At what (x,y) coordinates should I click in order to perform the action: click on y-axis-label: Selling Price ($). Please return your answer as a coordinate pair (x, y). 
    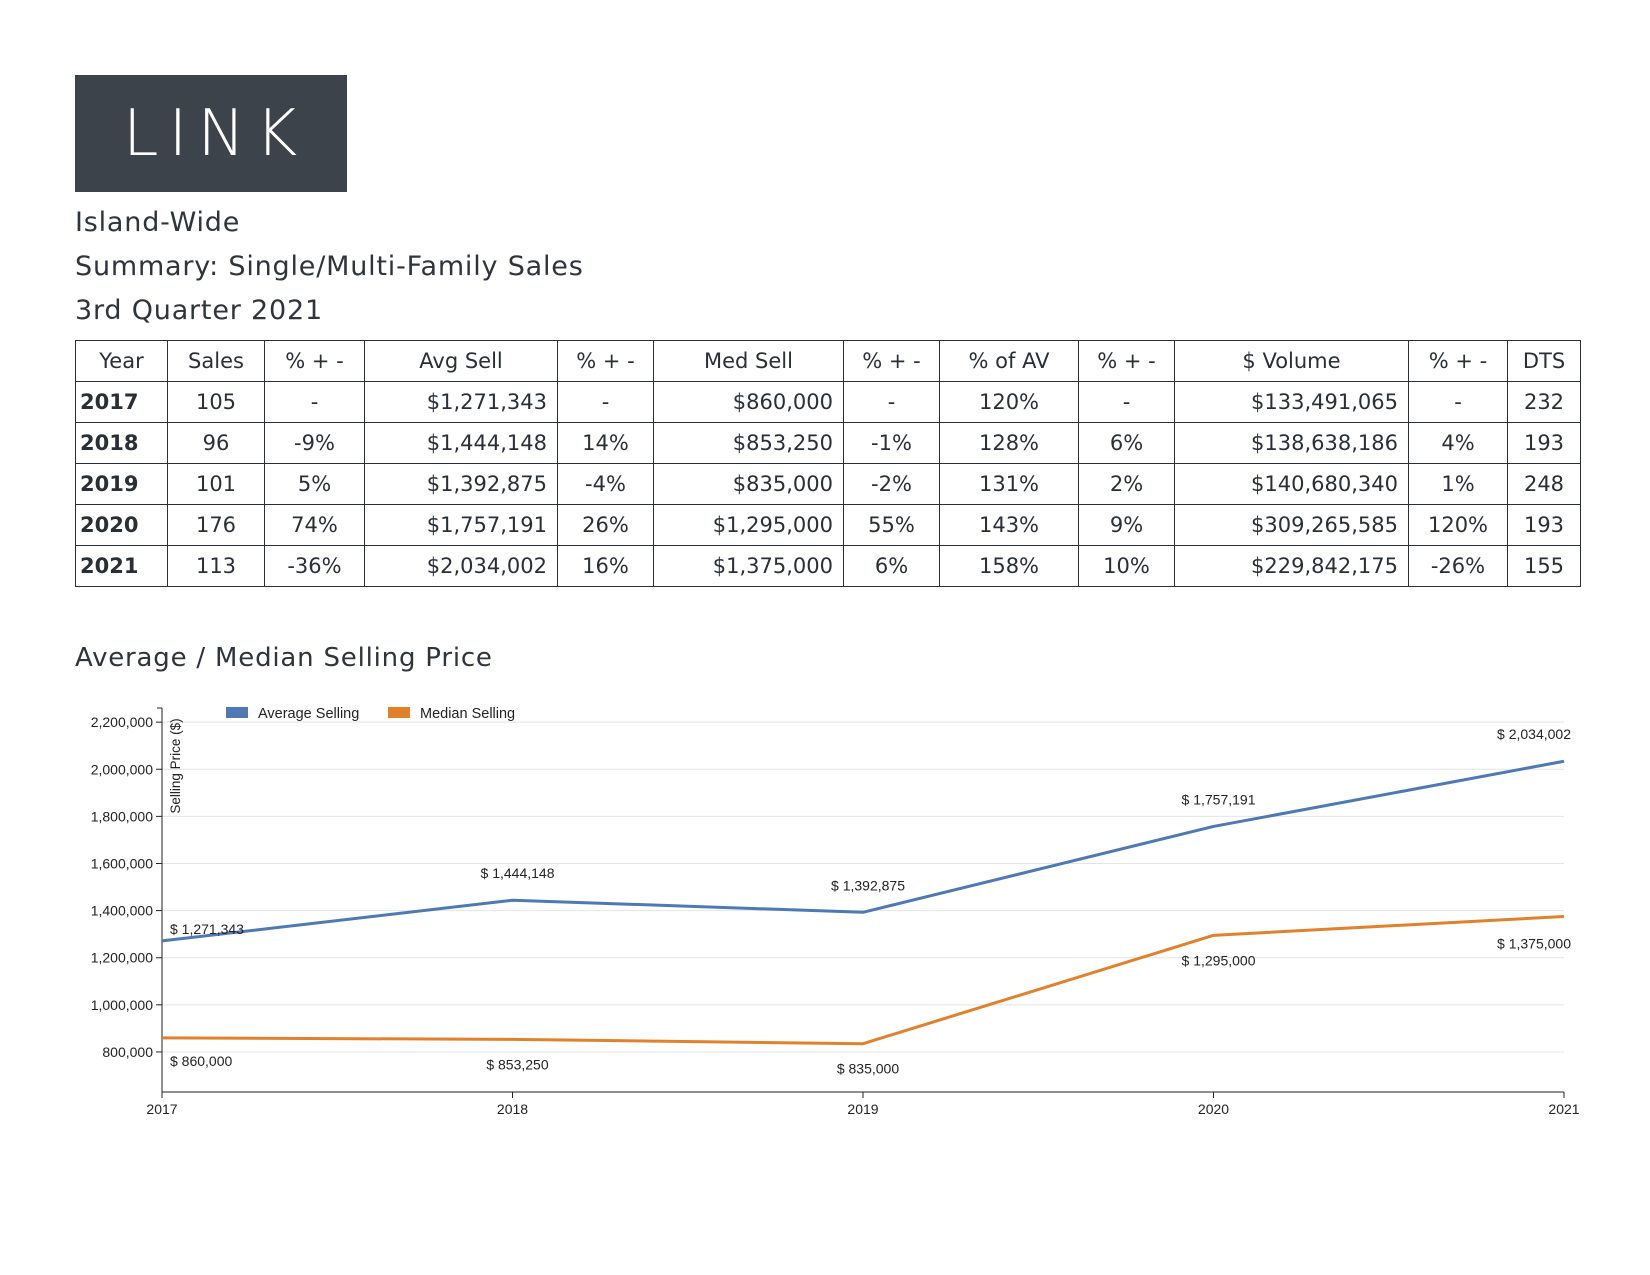
    Looking at the image, I should click on (175, 765).